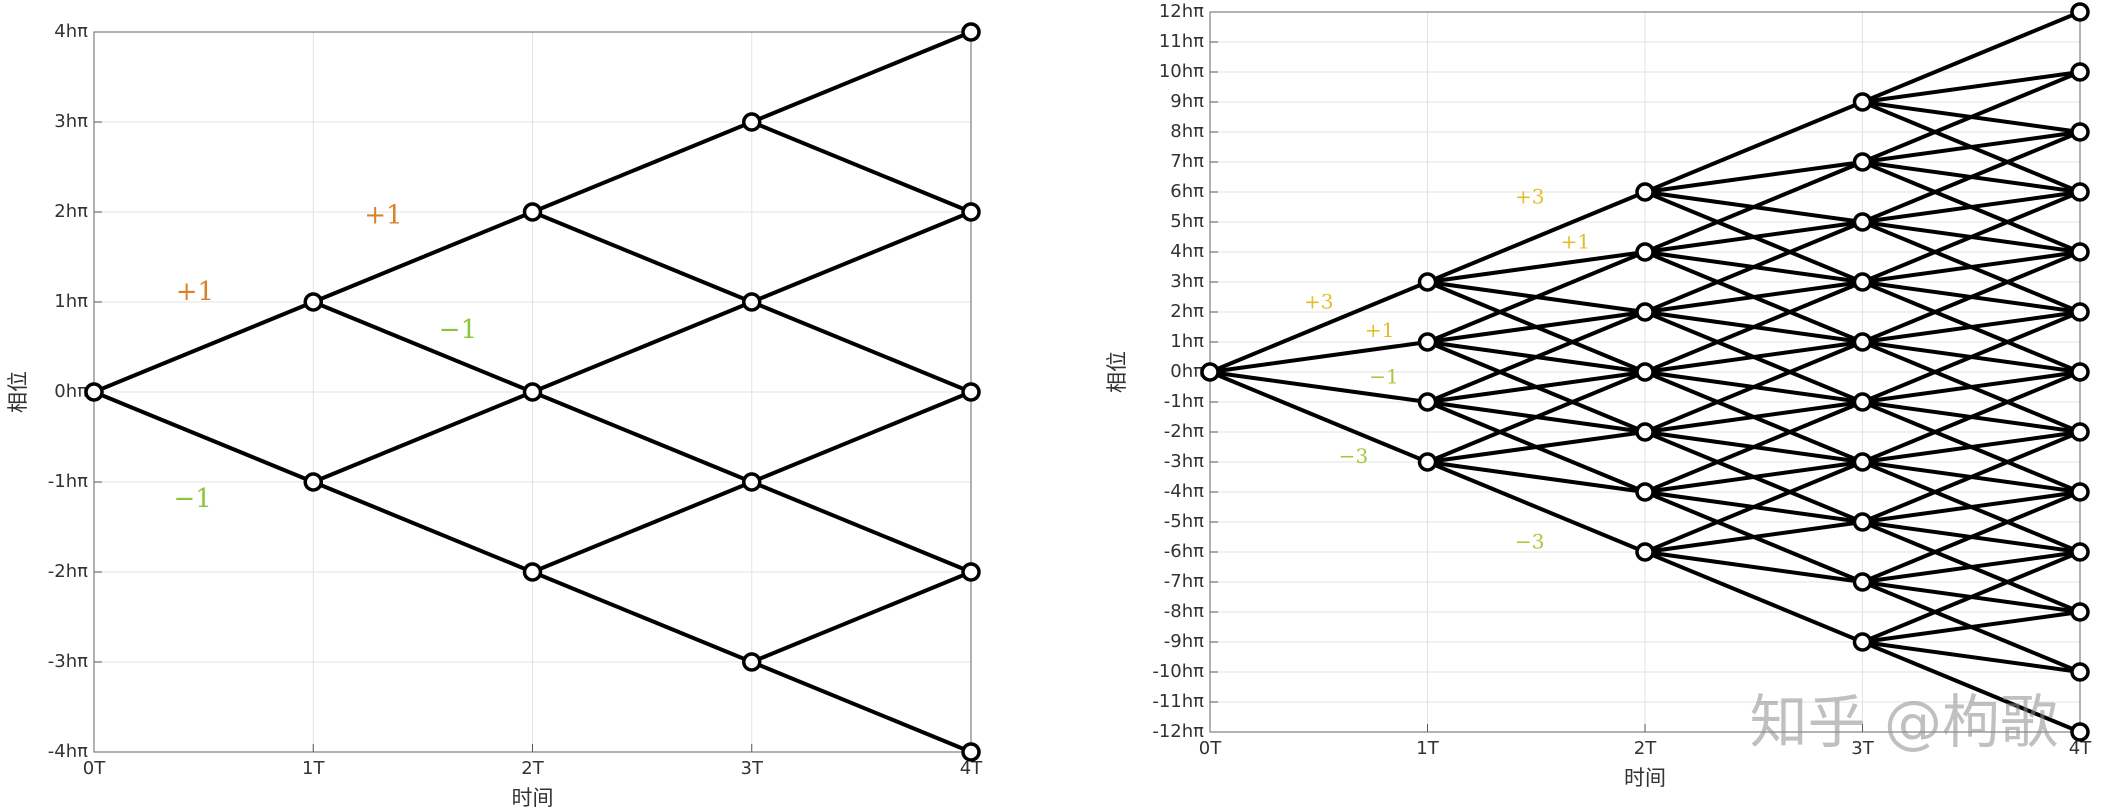  Describe the element at coordinates (1181, 11) in the screenshot. I see `y-tick-label: 12hπ` at that location.